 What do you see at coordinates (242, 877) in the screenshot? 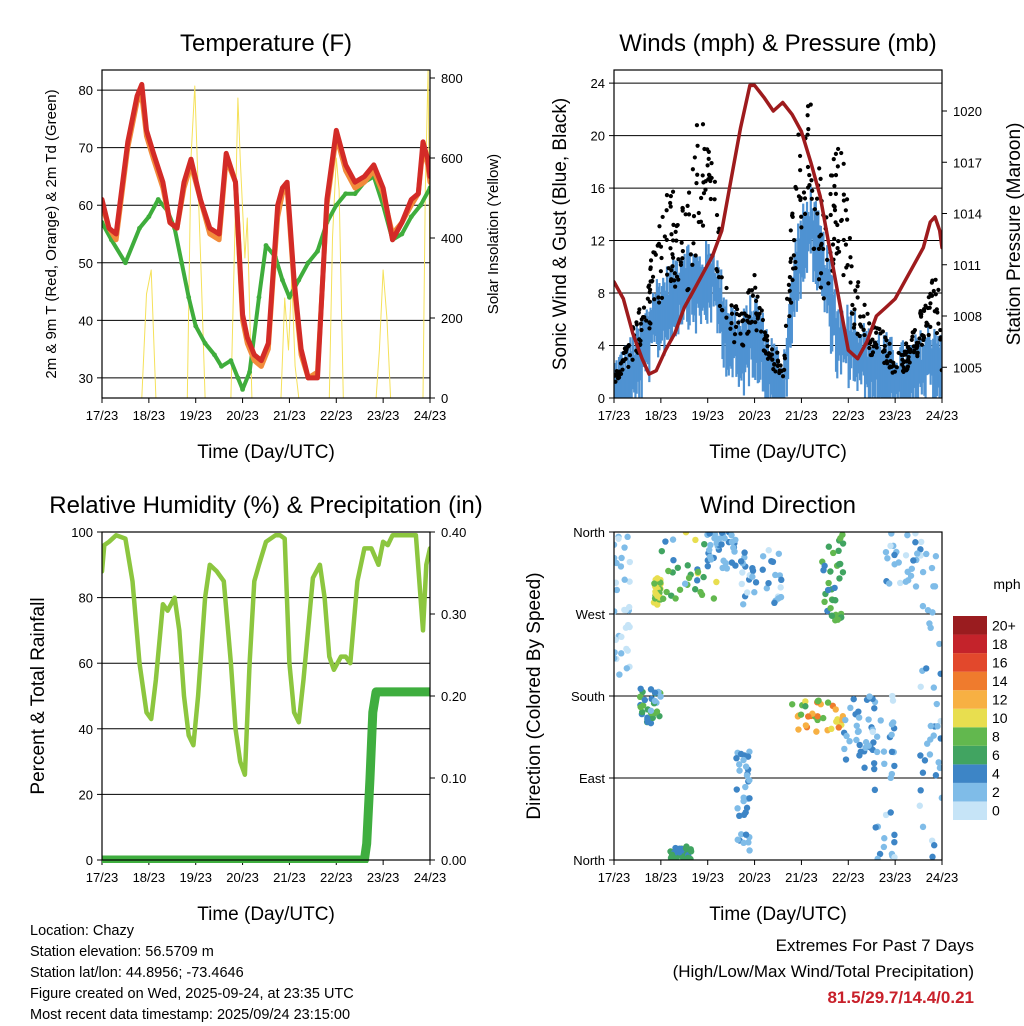
I see `rh-xtick-label-3: 20/23` at bounding box center [242, 877].